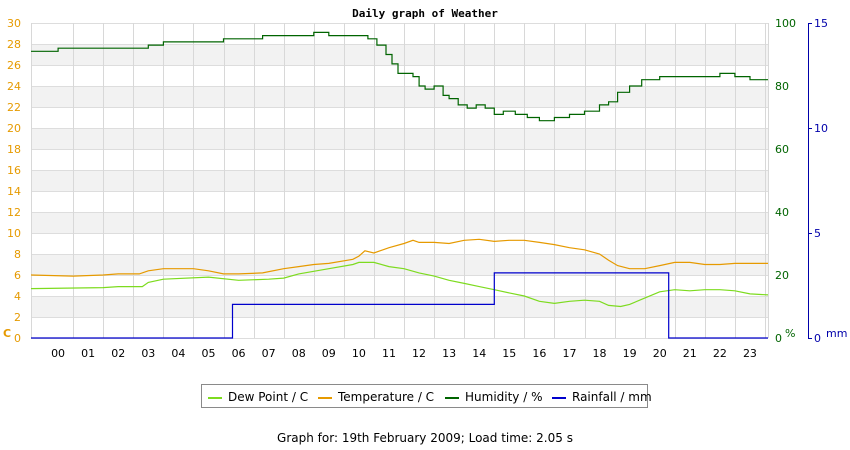 This screenshot has width=850, height=450. Describe the element at coordinates (821, 128) in the screenshot. I see `y-tick-label-rainfall: 10` at that location.